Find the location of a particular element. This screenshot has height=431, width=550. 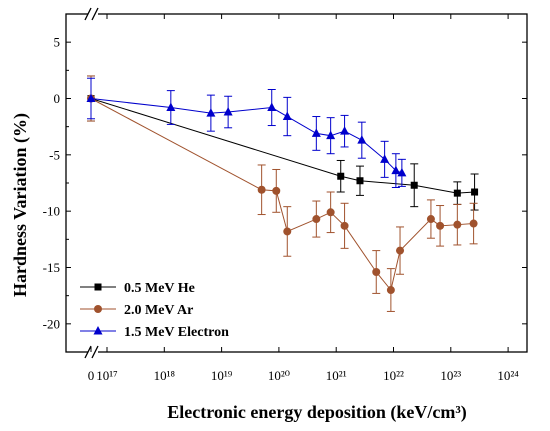

legend-item-2: 1.5 MeV Electron is located at coordinates (154, 332).